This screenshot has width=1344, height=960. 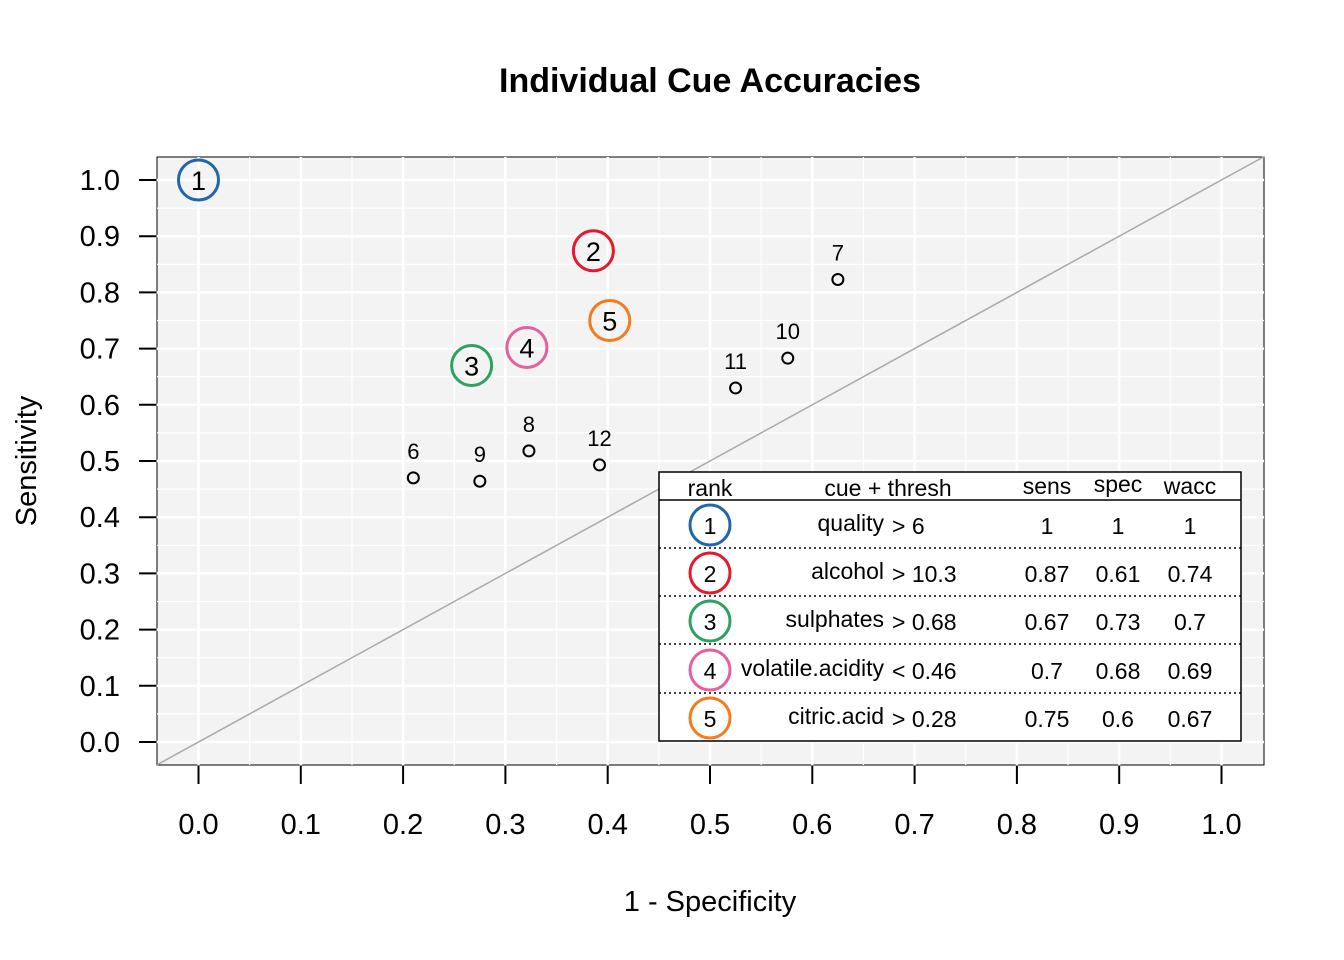 I want to click on legend-header-sens: sens, so click(x=1047, y=486).